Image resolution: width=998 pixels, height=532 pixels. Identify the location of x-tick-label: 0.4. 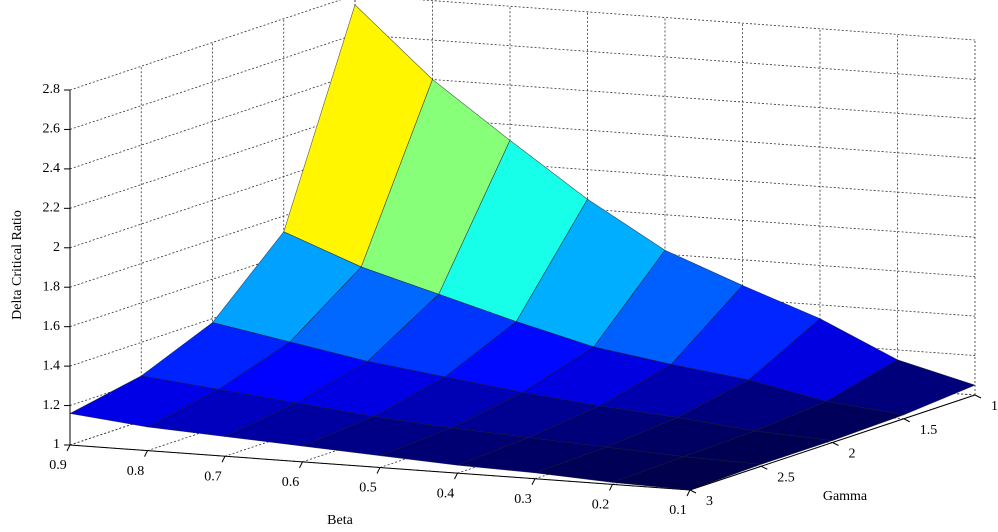
(446, 493).